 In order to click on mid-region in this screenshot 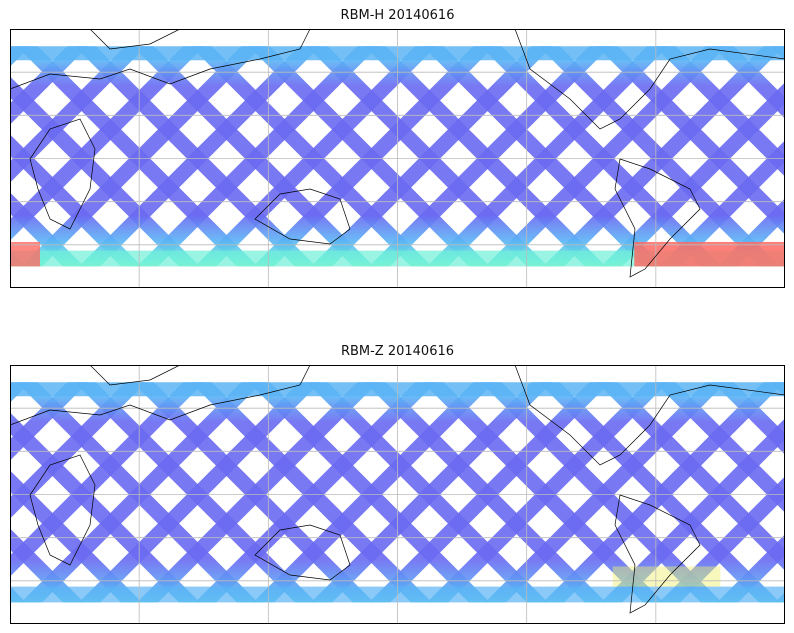, I will do `click(666, 576)`.